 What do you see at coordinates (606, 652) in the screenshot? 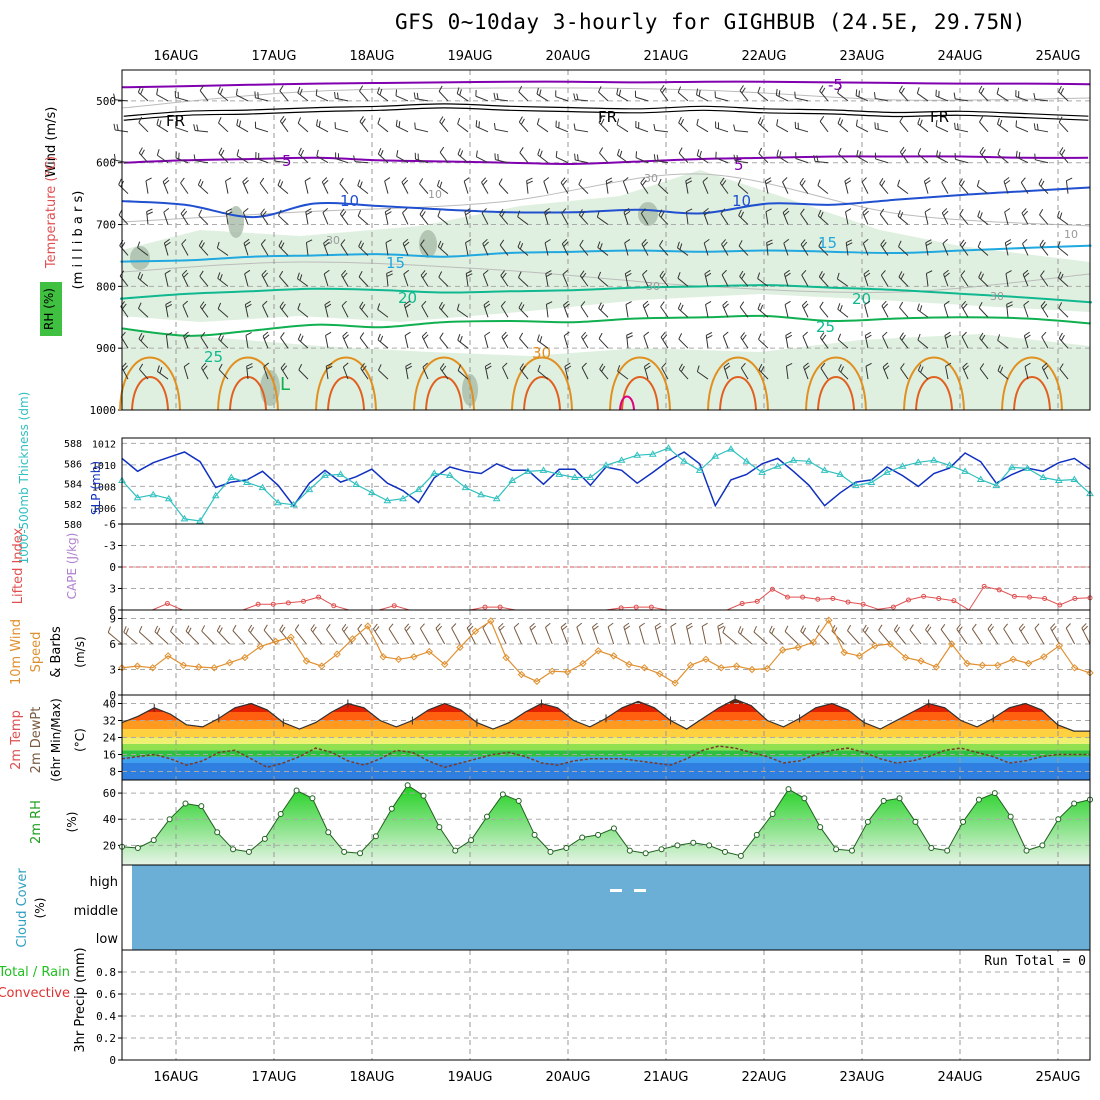
I see `wind10m-frame` at bounding box center [606, 652].